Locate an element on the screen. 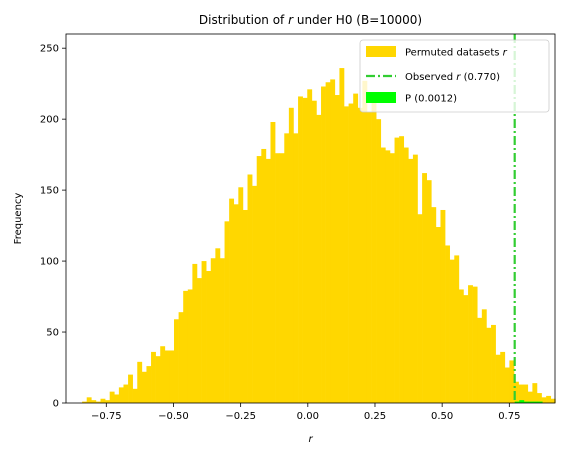 The width and height of the screenshot is (571, 457). y-tick-label: 100 is located at coordinates (49, 262).